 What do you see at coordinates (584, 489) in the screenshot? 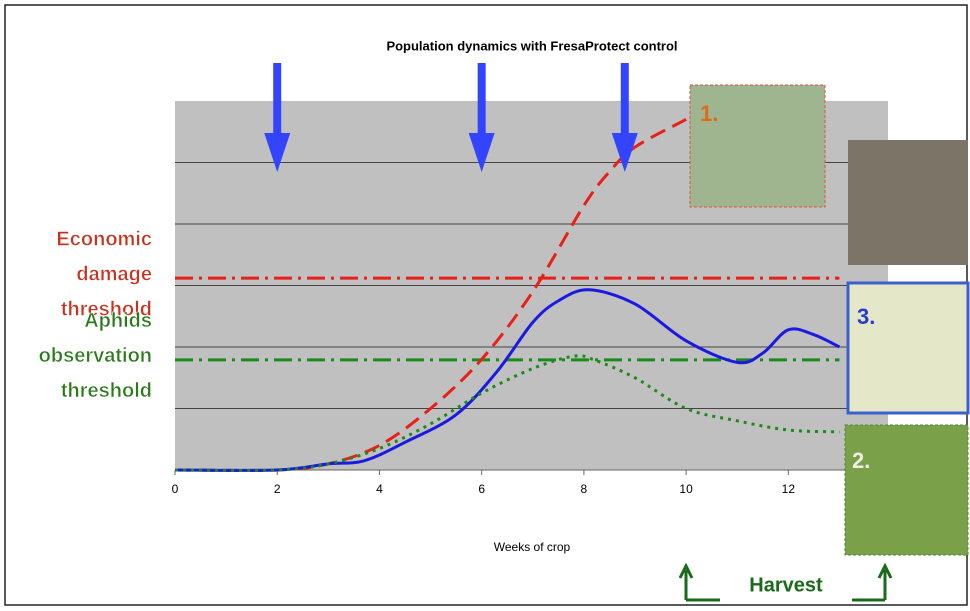
I see `x-tick-label: 8` at bounding box center [584, 489].